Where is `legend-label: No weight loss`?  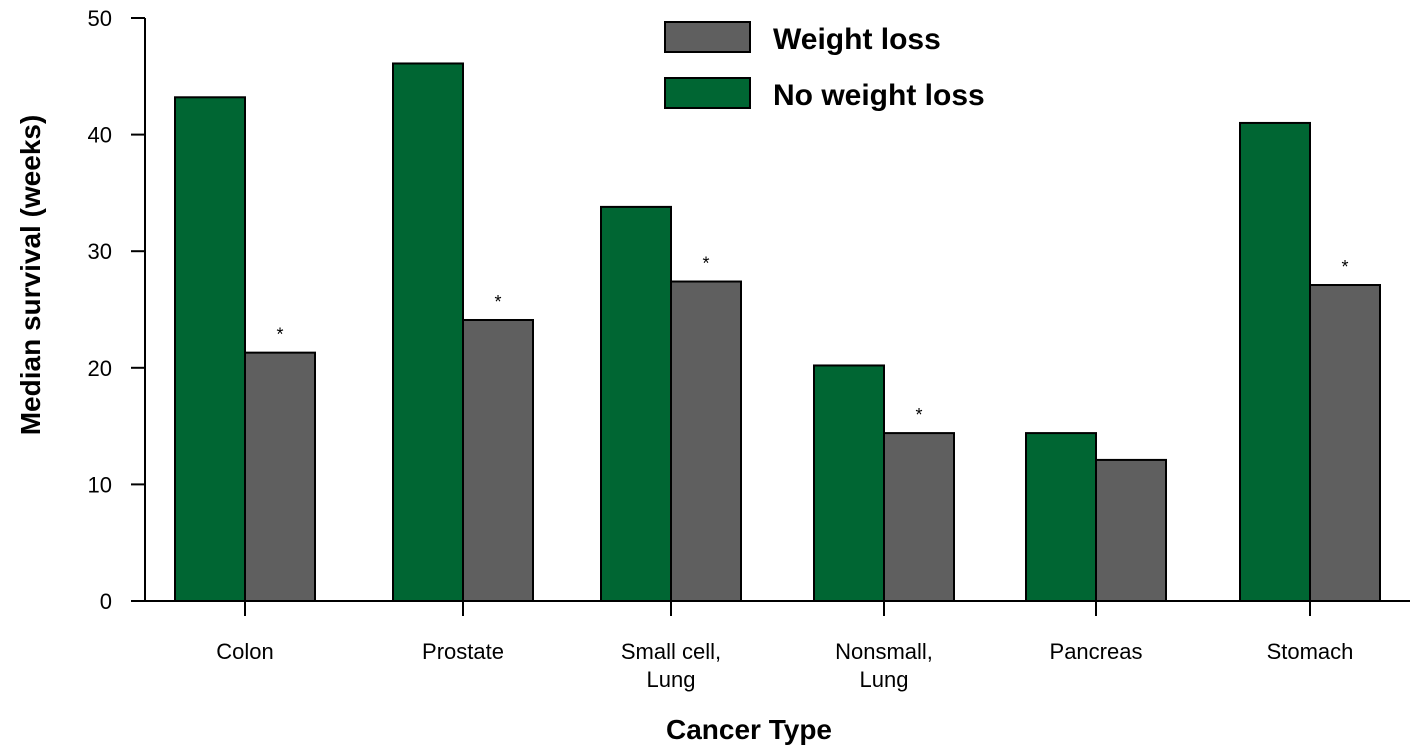 legend-label: No weight loss is located at coordinates (879, 95).